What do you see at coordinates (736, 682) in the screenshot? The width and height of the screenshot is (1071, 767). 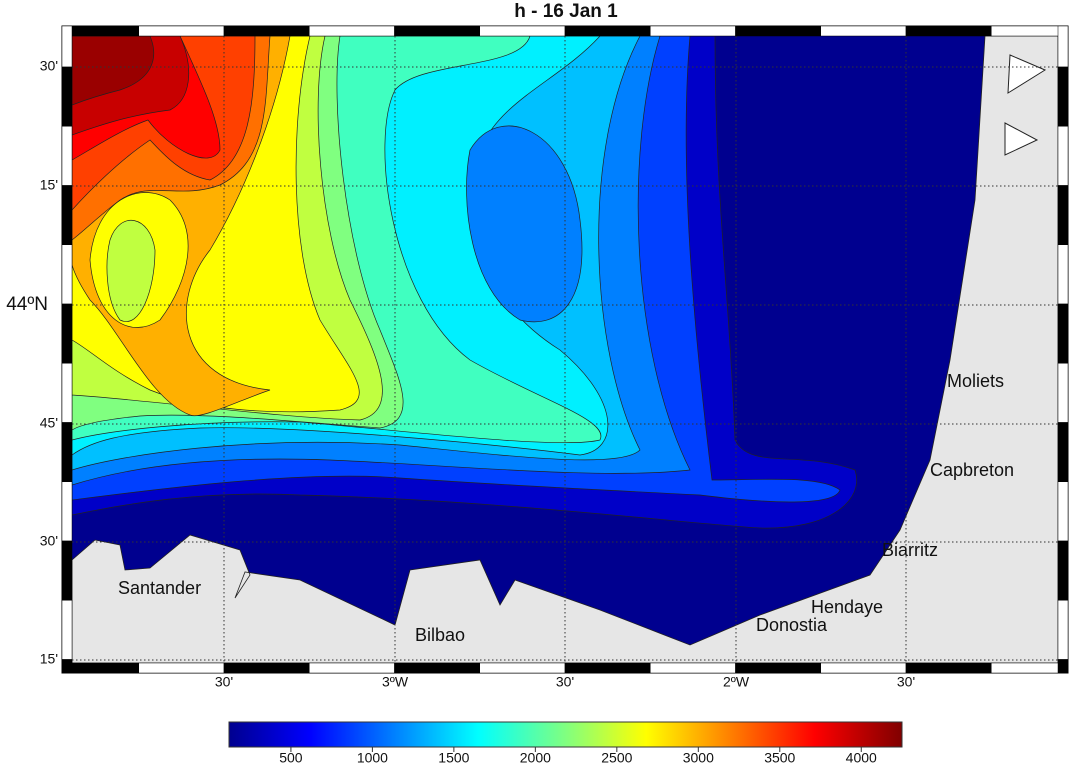 I see `lon-label: 2ºW` at bounding box center [736, 682].